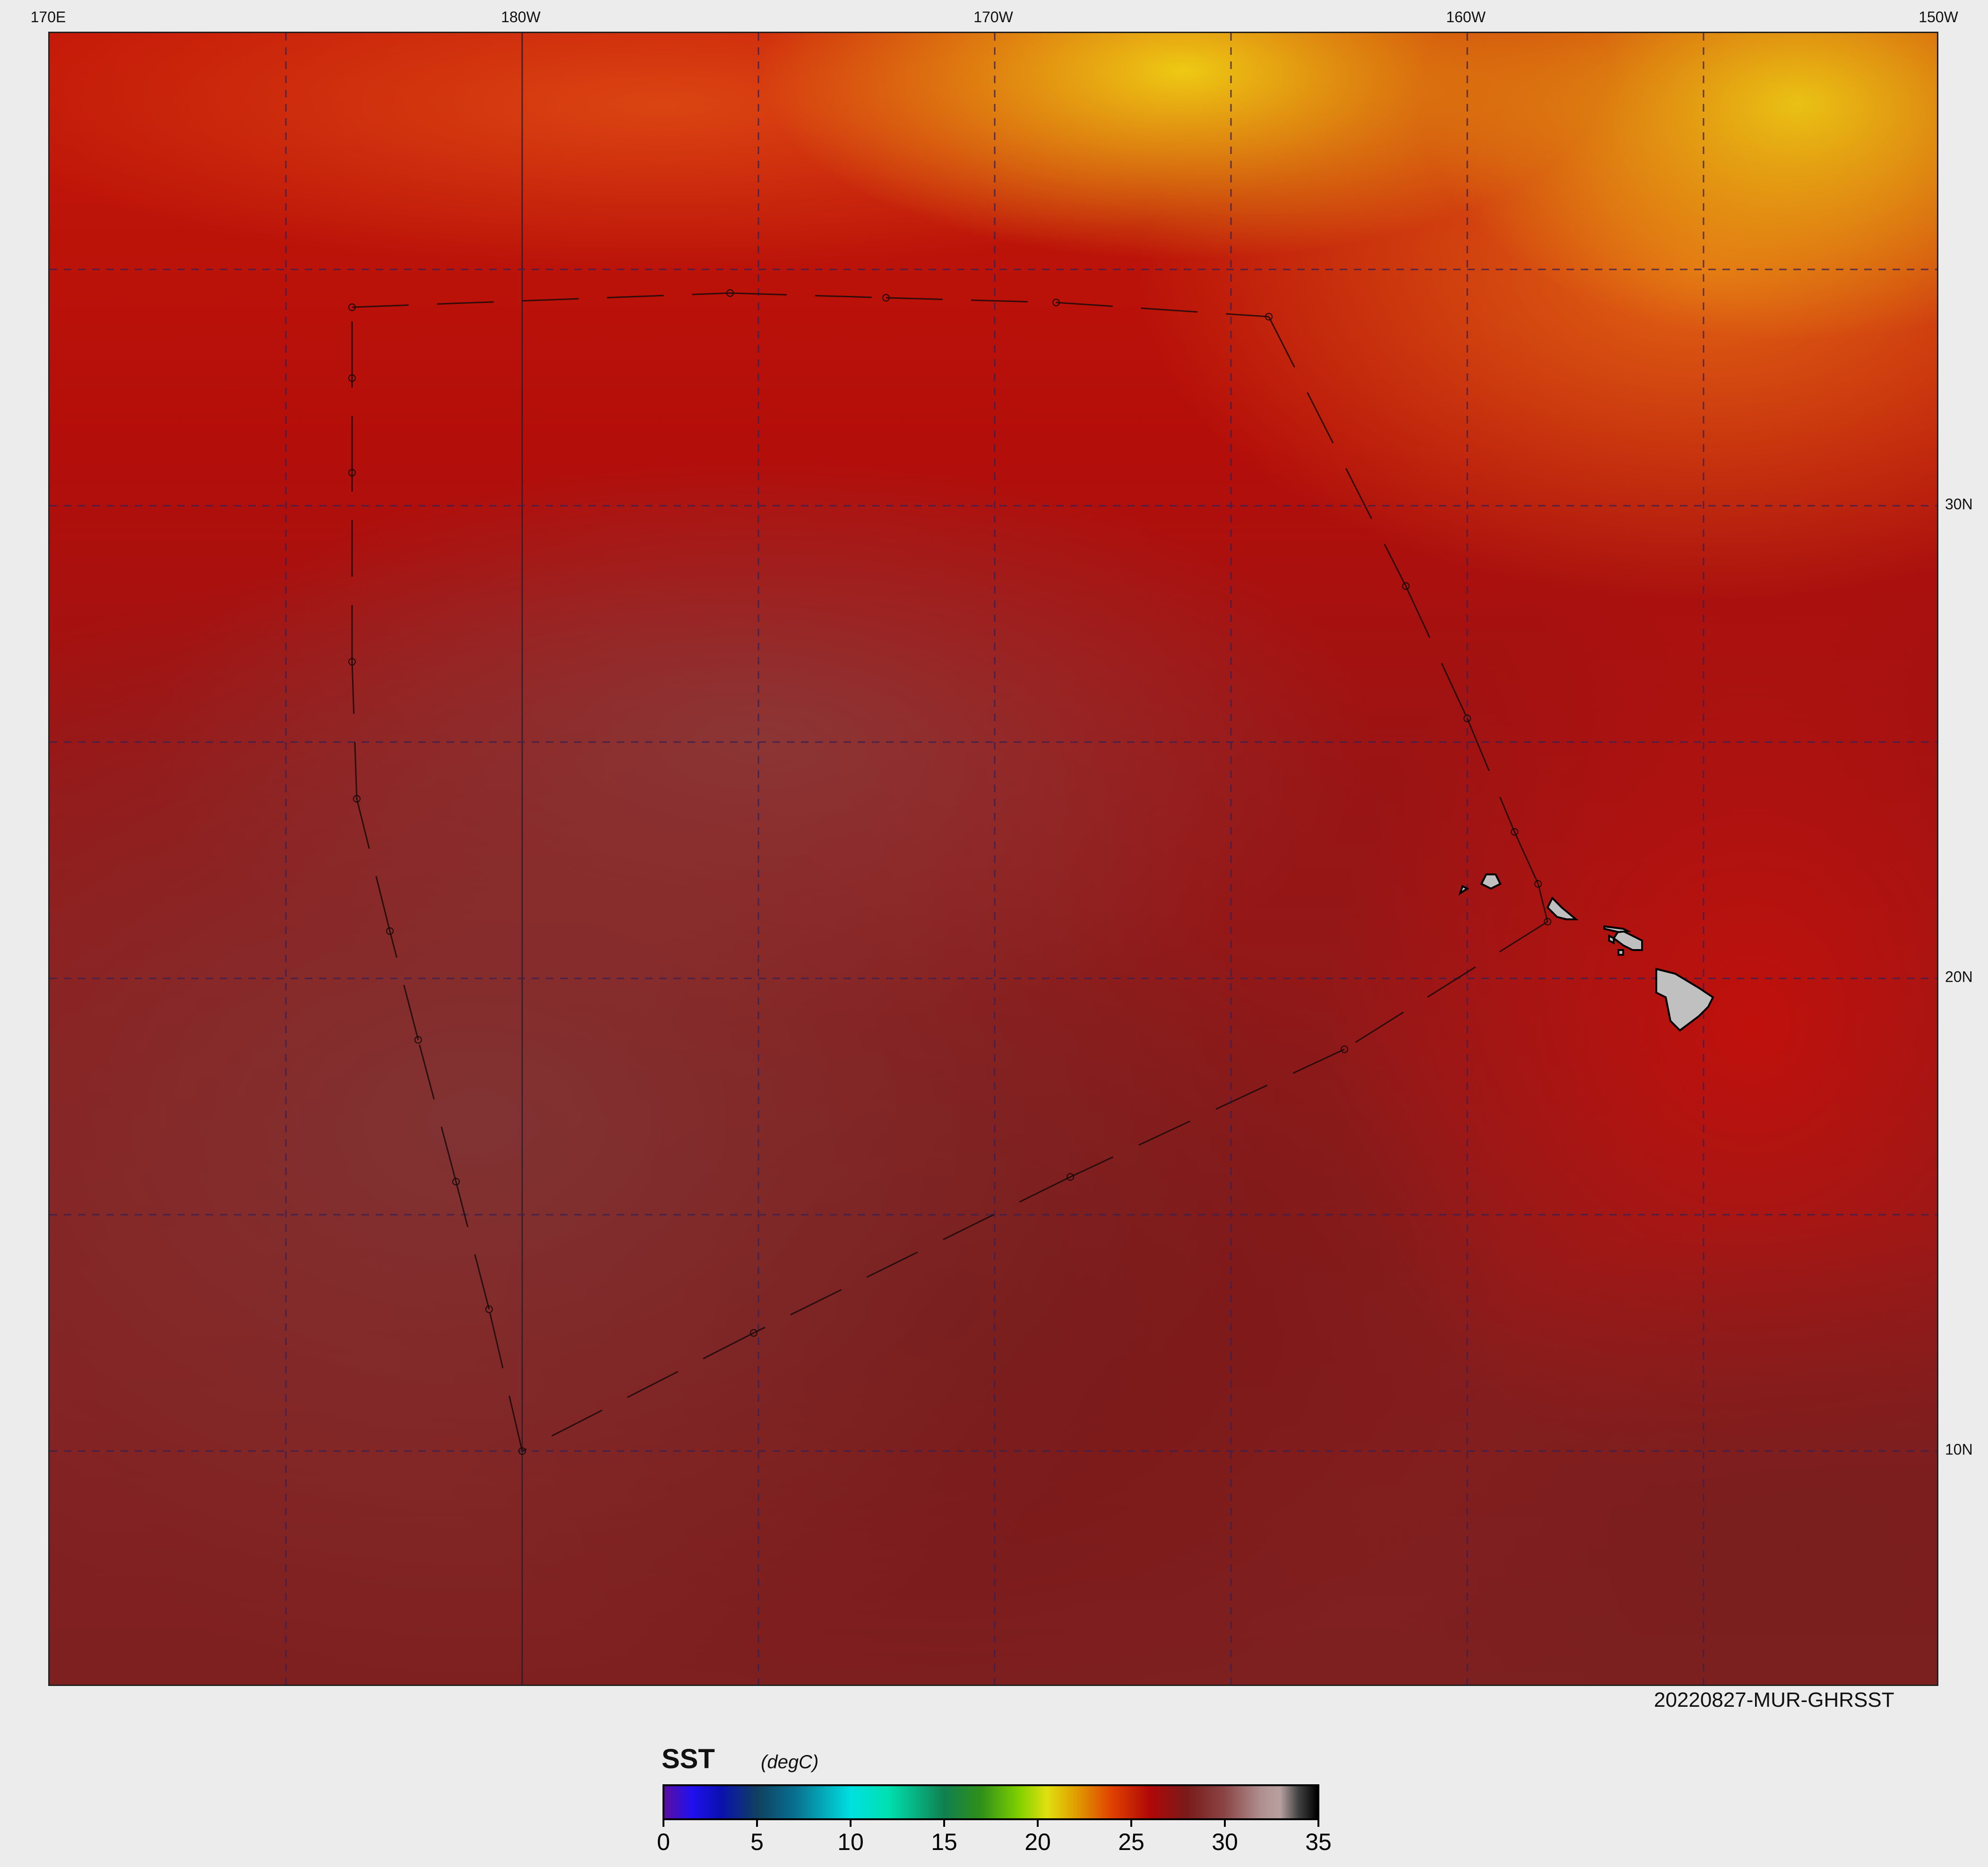 This screenshot has height=1867, width=1988. I want to click on longitude-label: 170E, so click(48, 17).